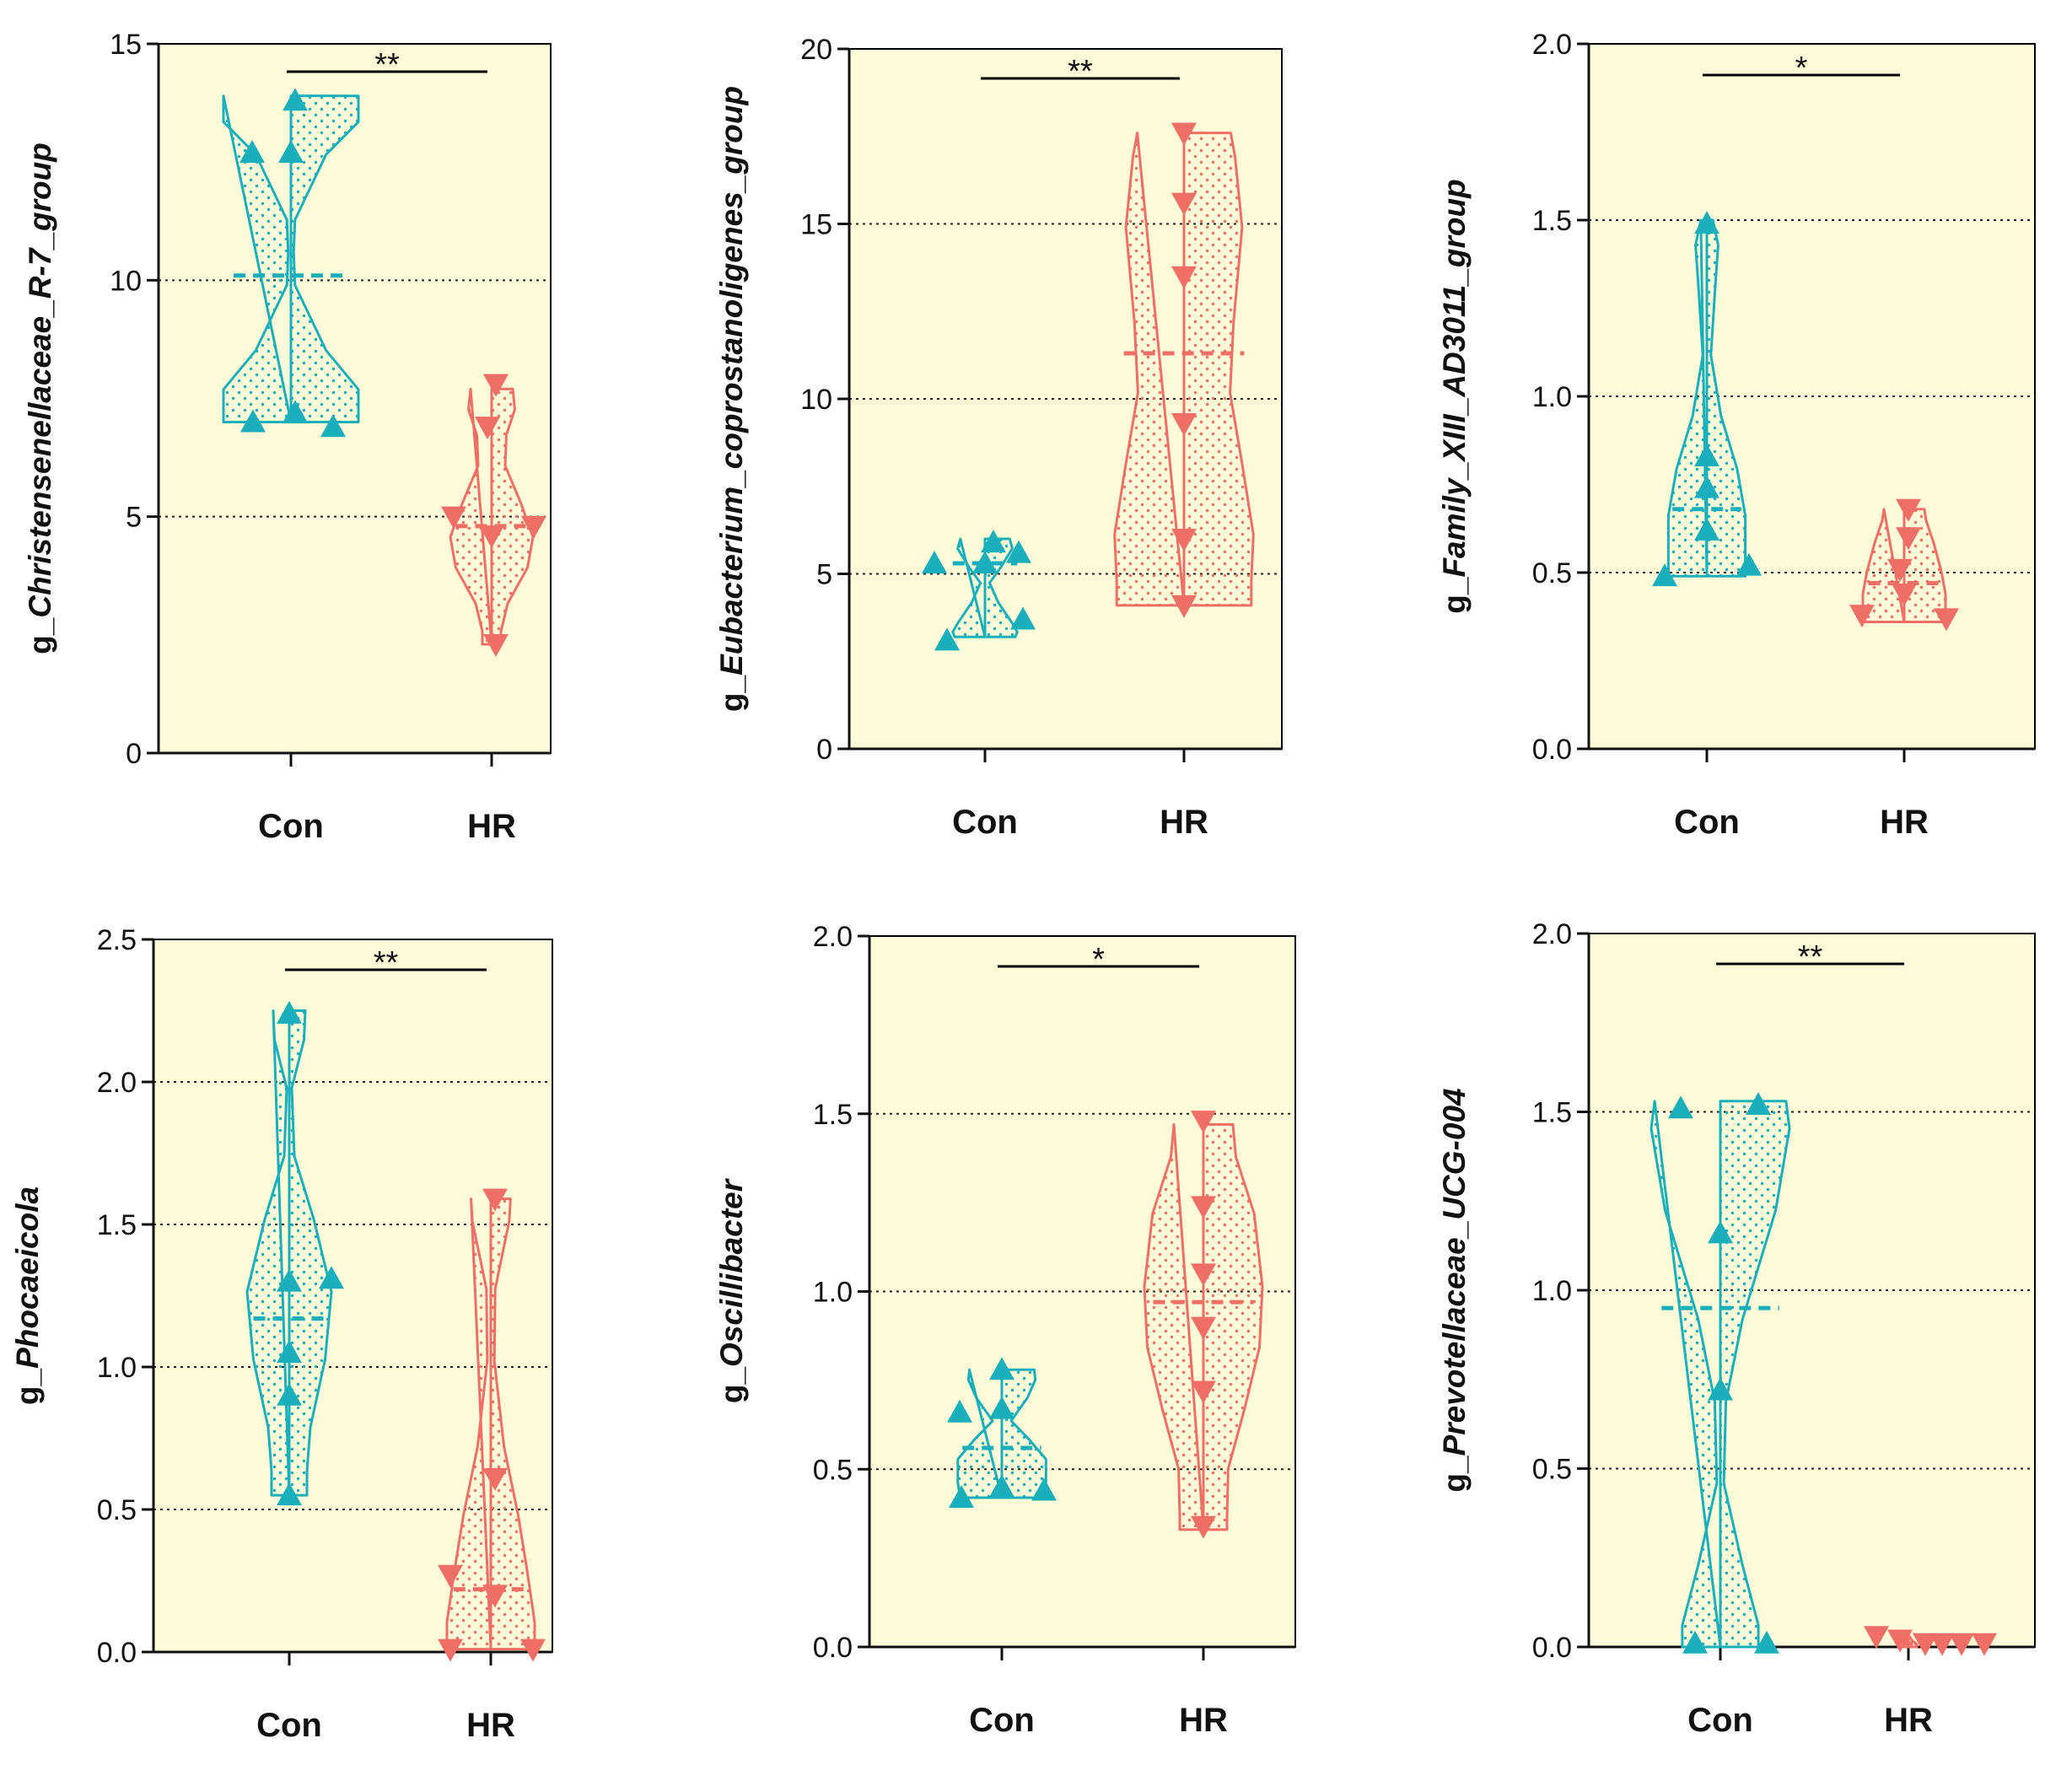  What do you see at coordinates (731, 380) in the screenshot?
I see `y-axis-label-taxon: Eubacterium_coprostanoligenes_group` at bounding box center [731, 380].